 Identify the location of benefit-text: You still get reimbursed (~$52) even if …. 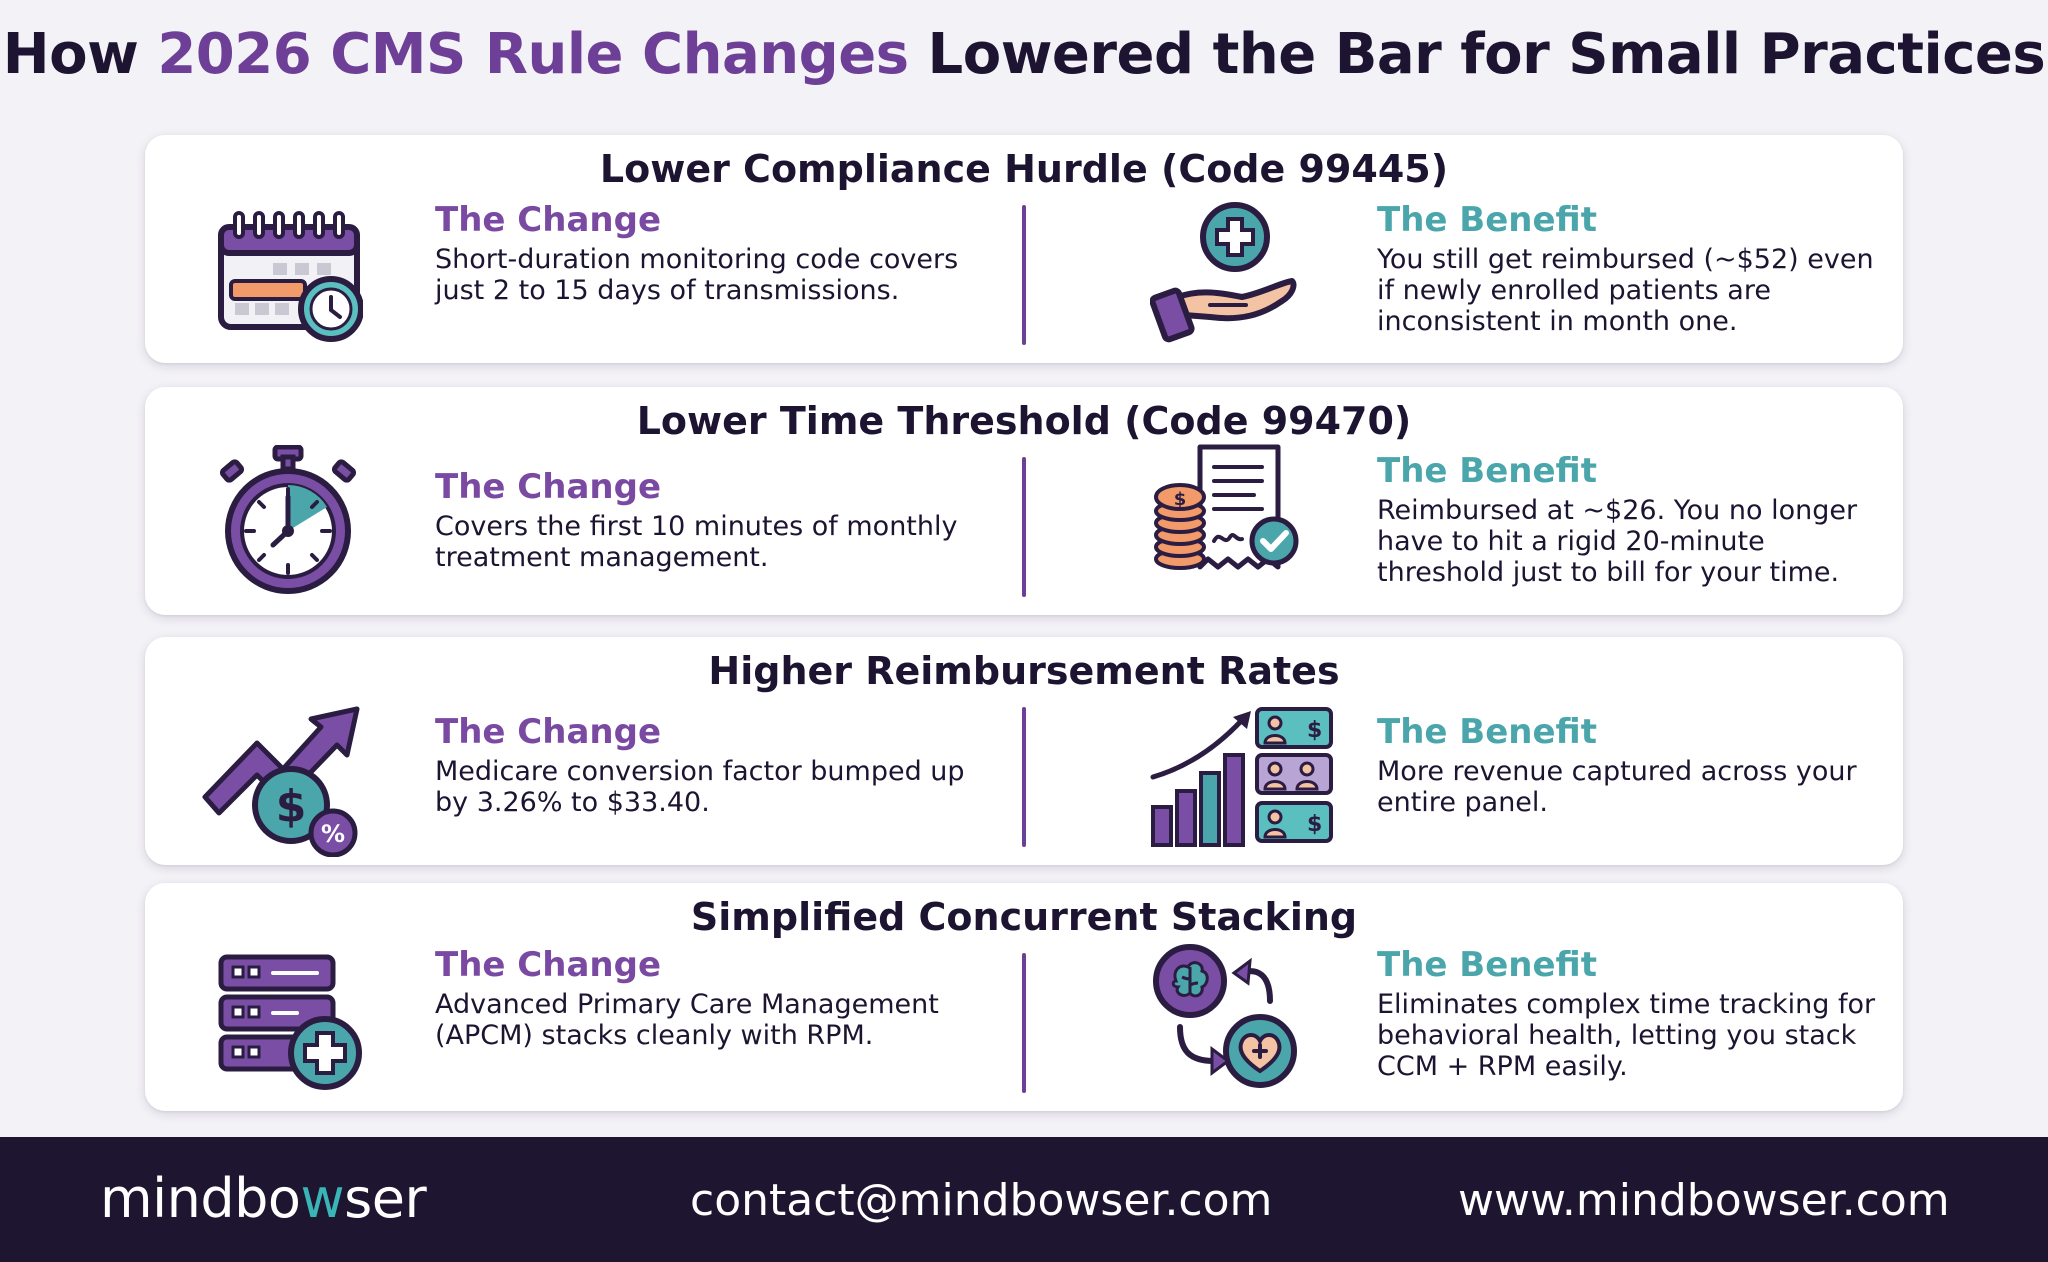
(1625, 290).